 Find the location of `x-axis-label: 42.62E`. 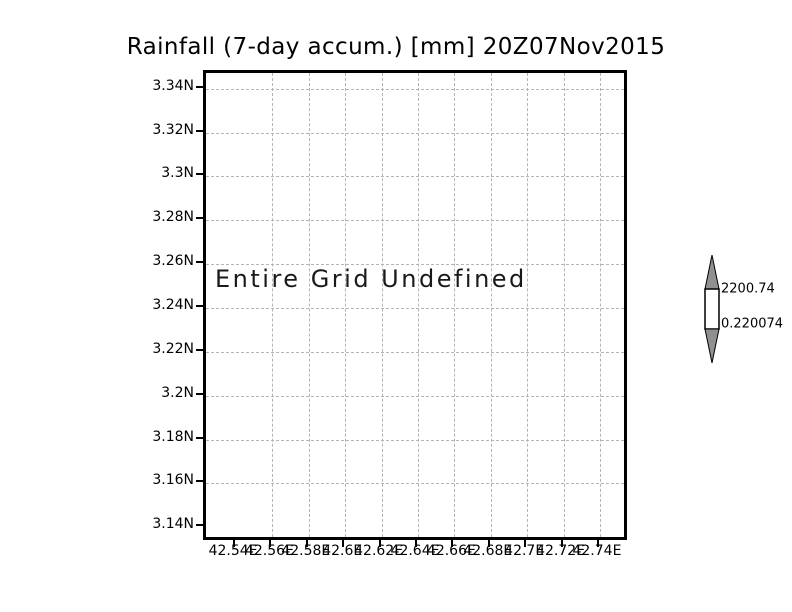

x-axis-label: 42.62E is located at coordinates (379, 551).